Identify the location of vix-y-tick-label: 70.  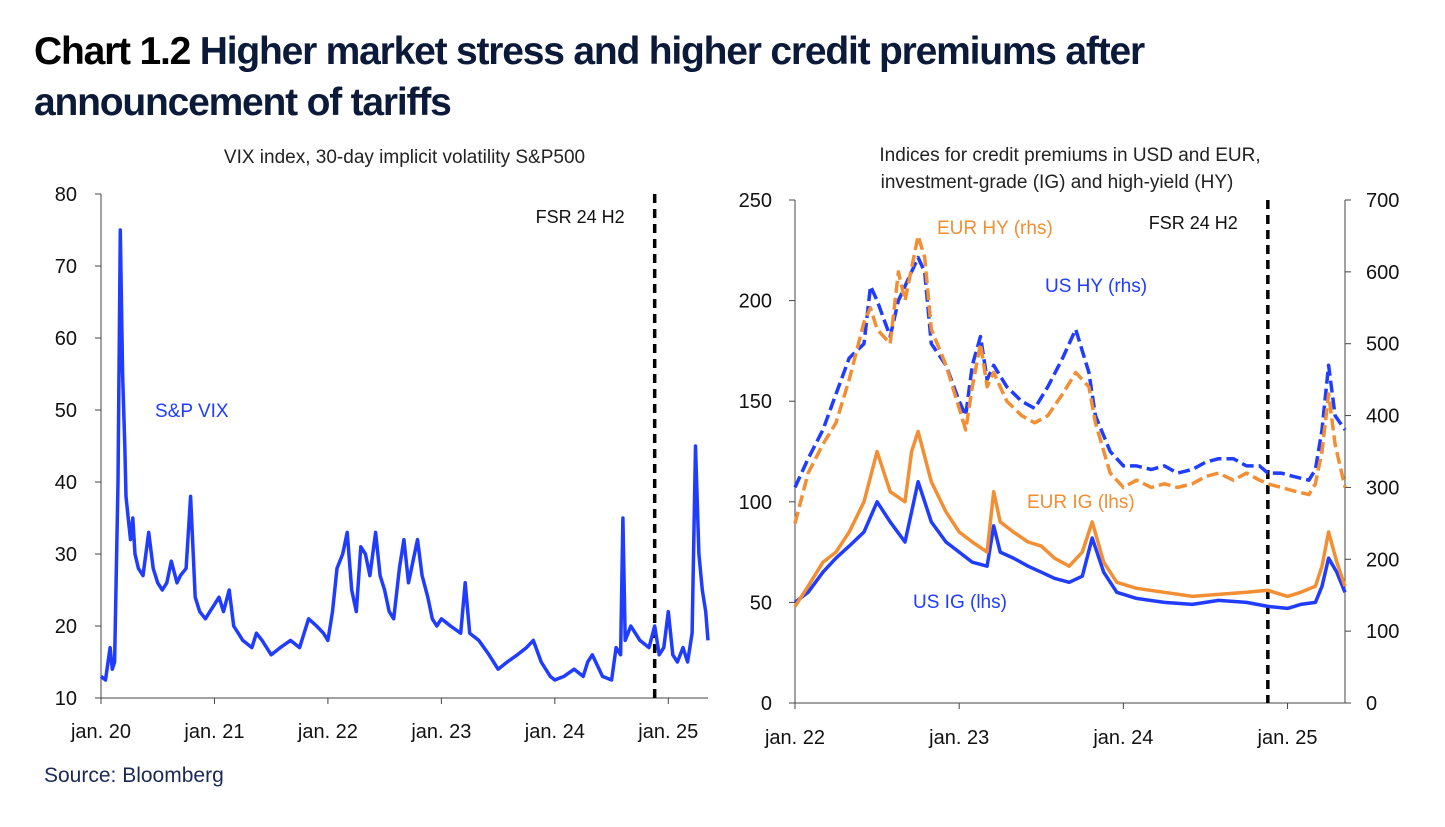
(66, 267).